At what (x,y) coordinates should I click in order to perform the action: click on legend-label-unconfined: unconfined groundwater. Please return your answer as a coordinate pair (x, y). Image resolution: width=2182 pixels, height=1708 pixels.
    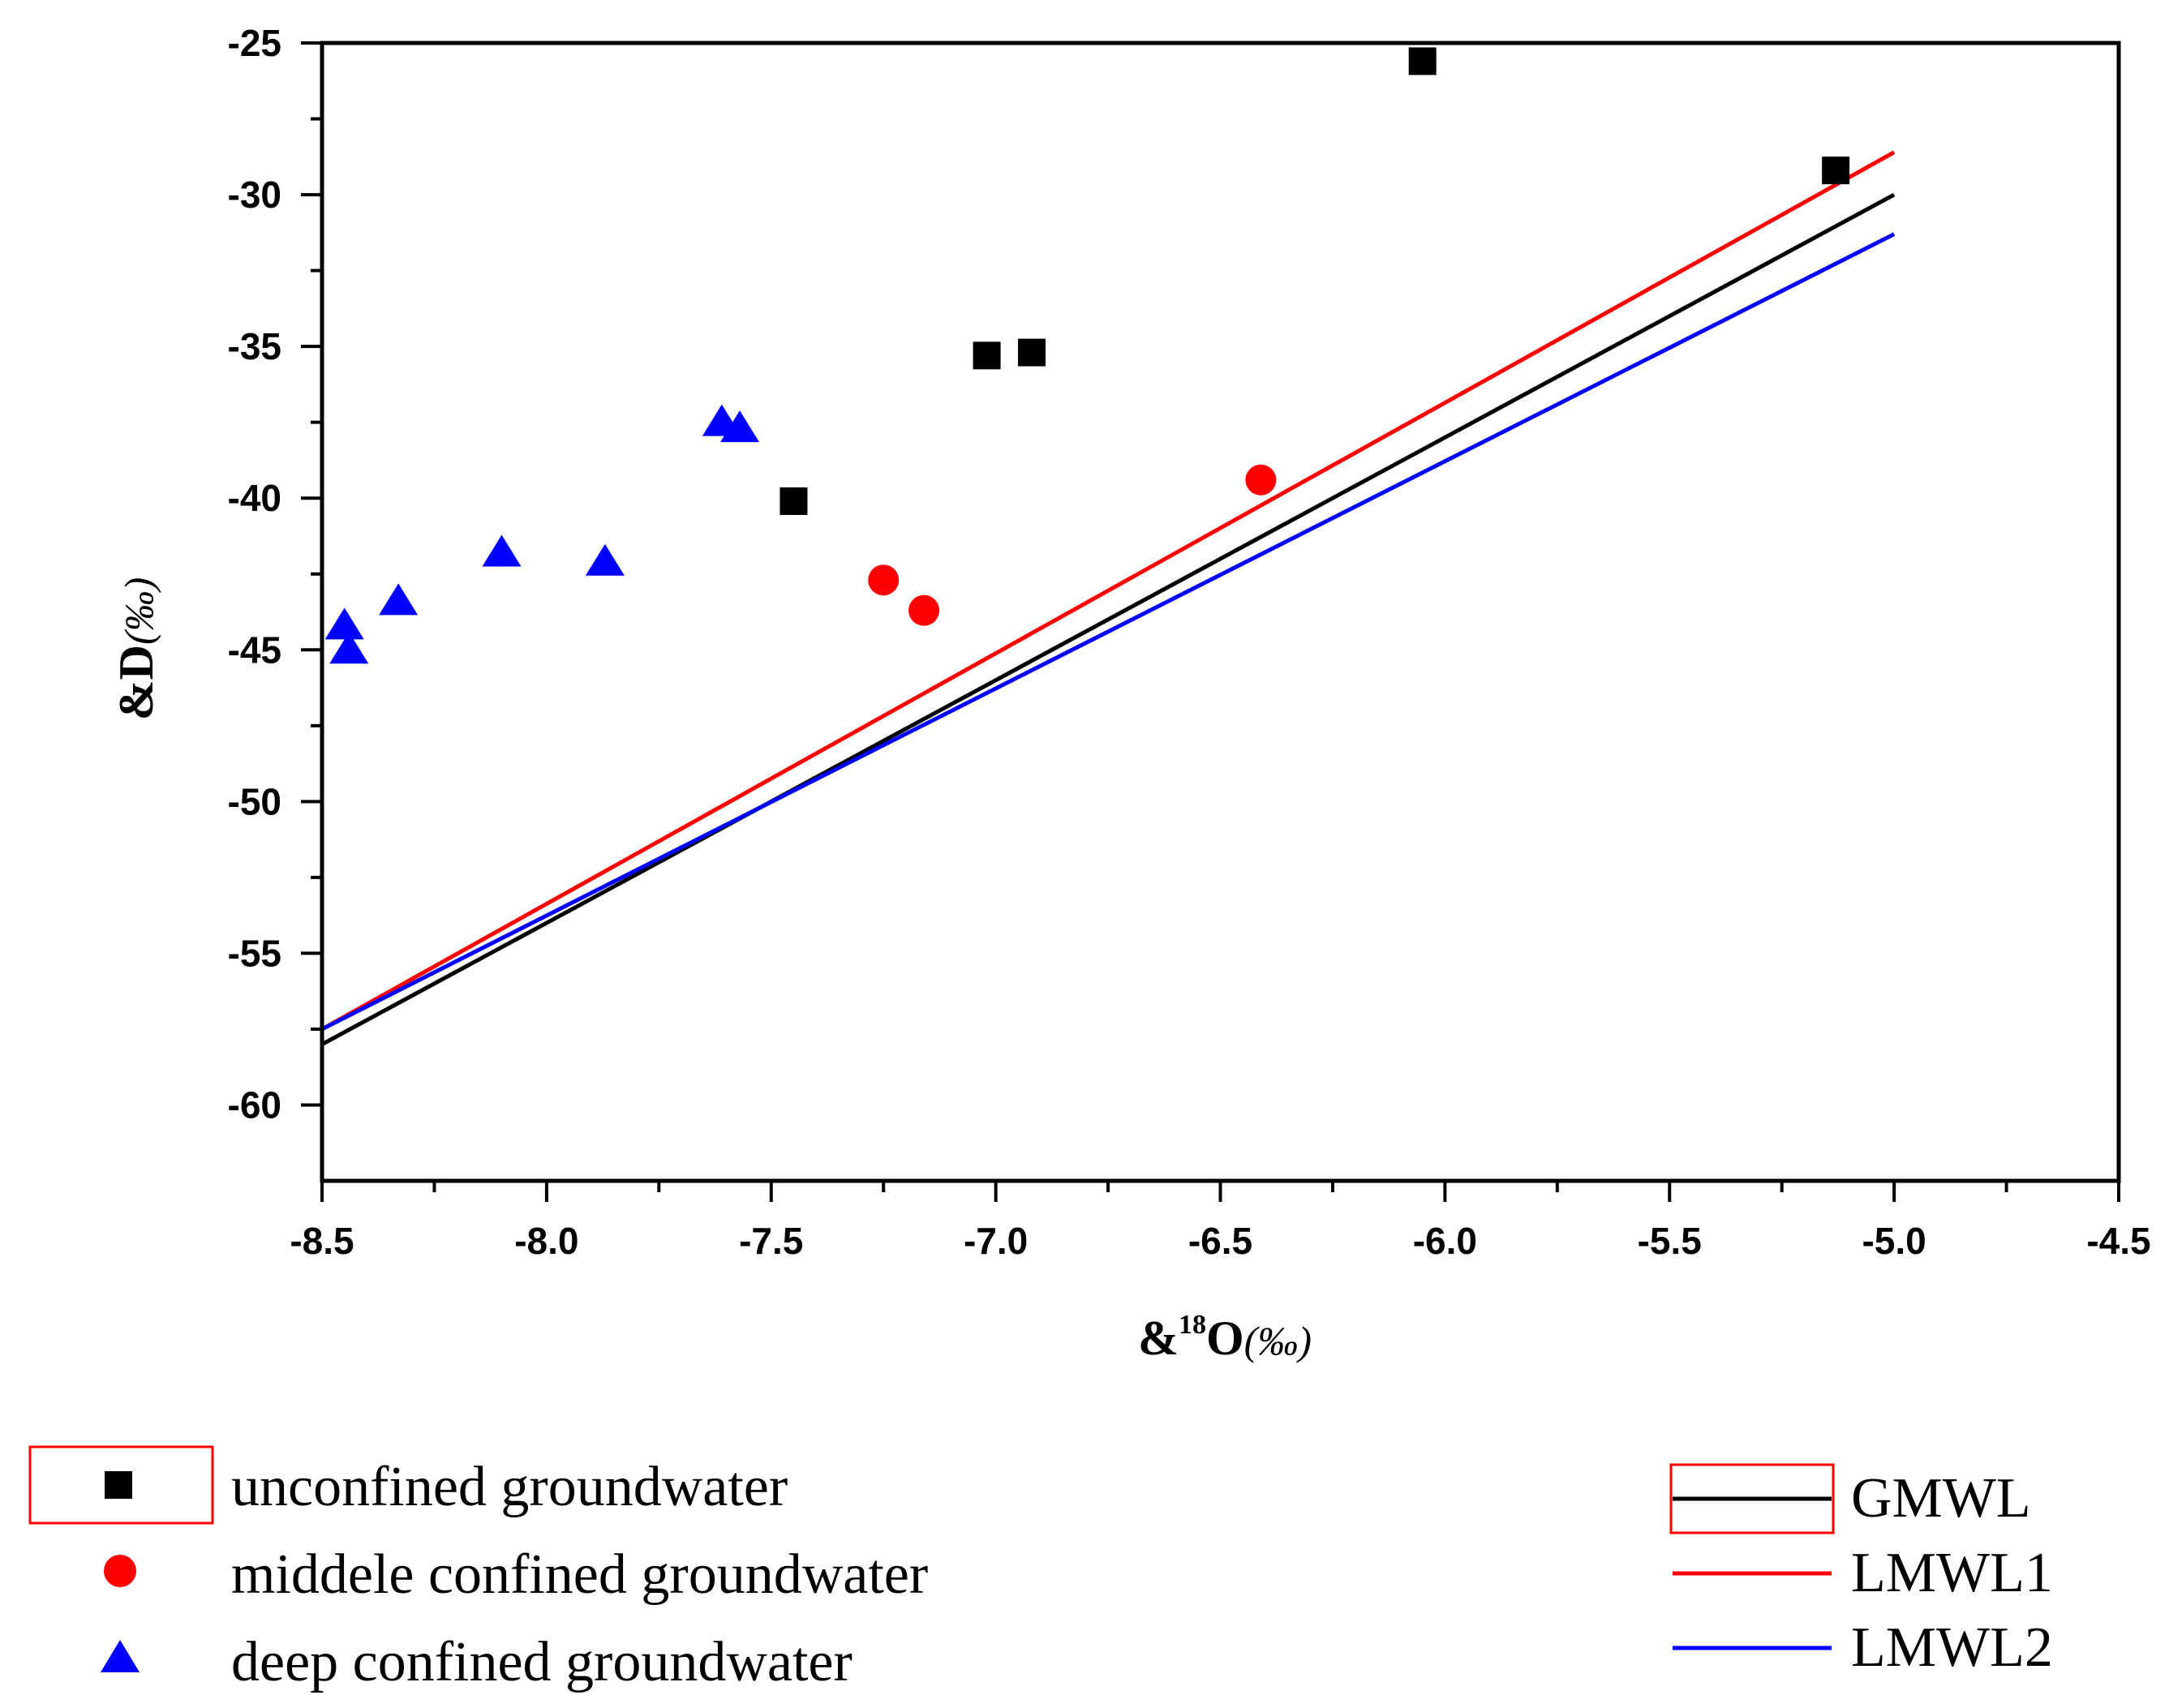
    Looking at the image, I should click on (510, 1487).